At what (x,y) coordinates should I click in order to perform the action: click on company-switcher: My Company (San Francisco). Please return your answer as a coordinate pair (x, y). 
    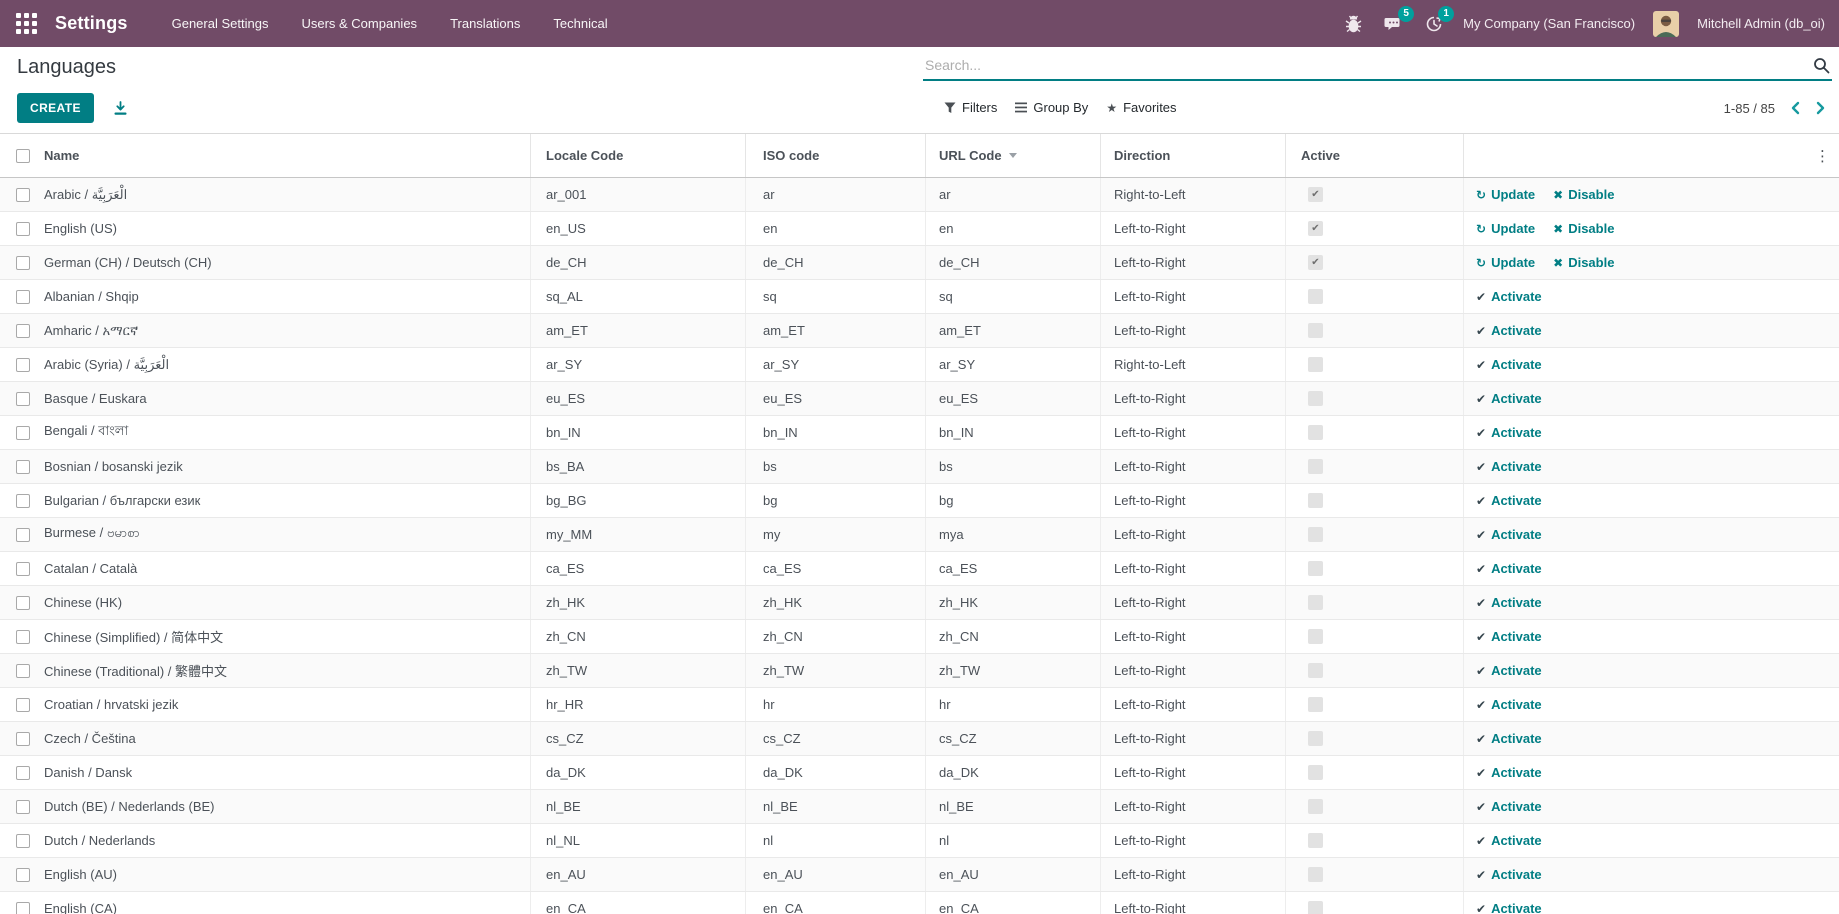
    Looking at the image, I should click on (1549, 23).